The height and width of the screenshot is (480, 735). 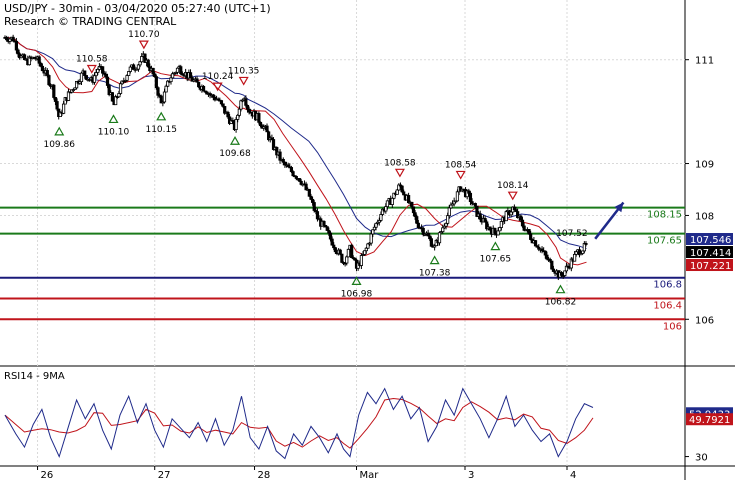 I want to click on swing-high-label: 110.70, so click(x=144, y=35).